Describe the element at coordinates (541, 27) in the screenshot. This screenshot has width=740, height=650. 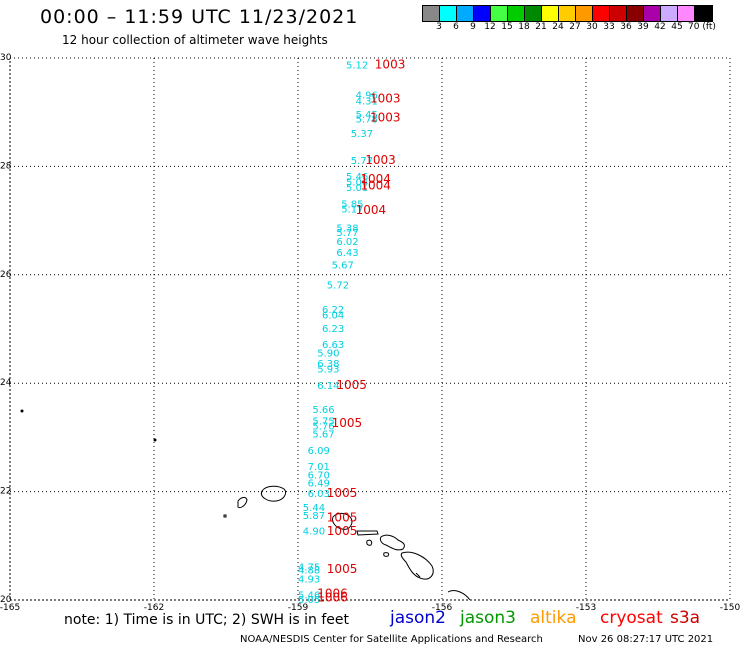
I see `color-scale-label: 21` at that location.